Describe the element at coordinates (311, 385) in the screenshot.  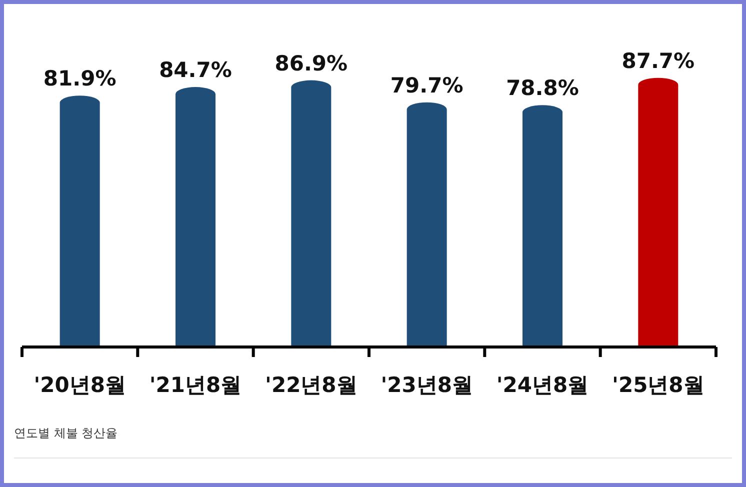
I see `x-tick-label: '22년8월` at that location.